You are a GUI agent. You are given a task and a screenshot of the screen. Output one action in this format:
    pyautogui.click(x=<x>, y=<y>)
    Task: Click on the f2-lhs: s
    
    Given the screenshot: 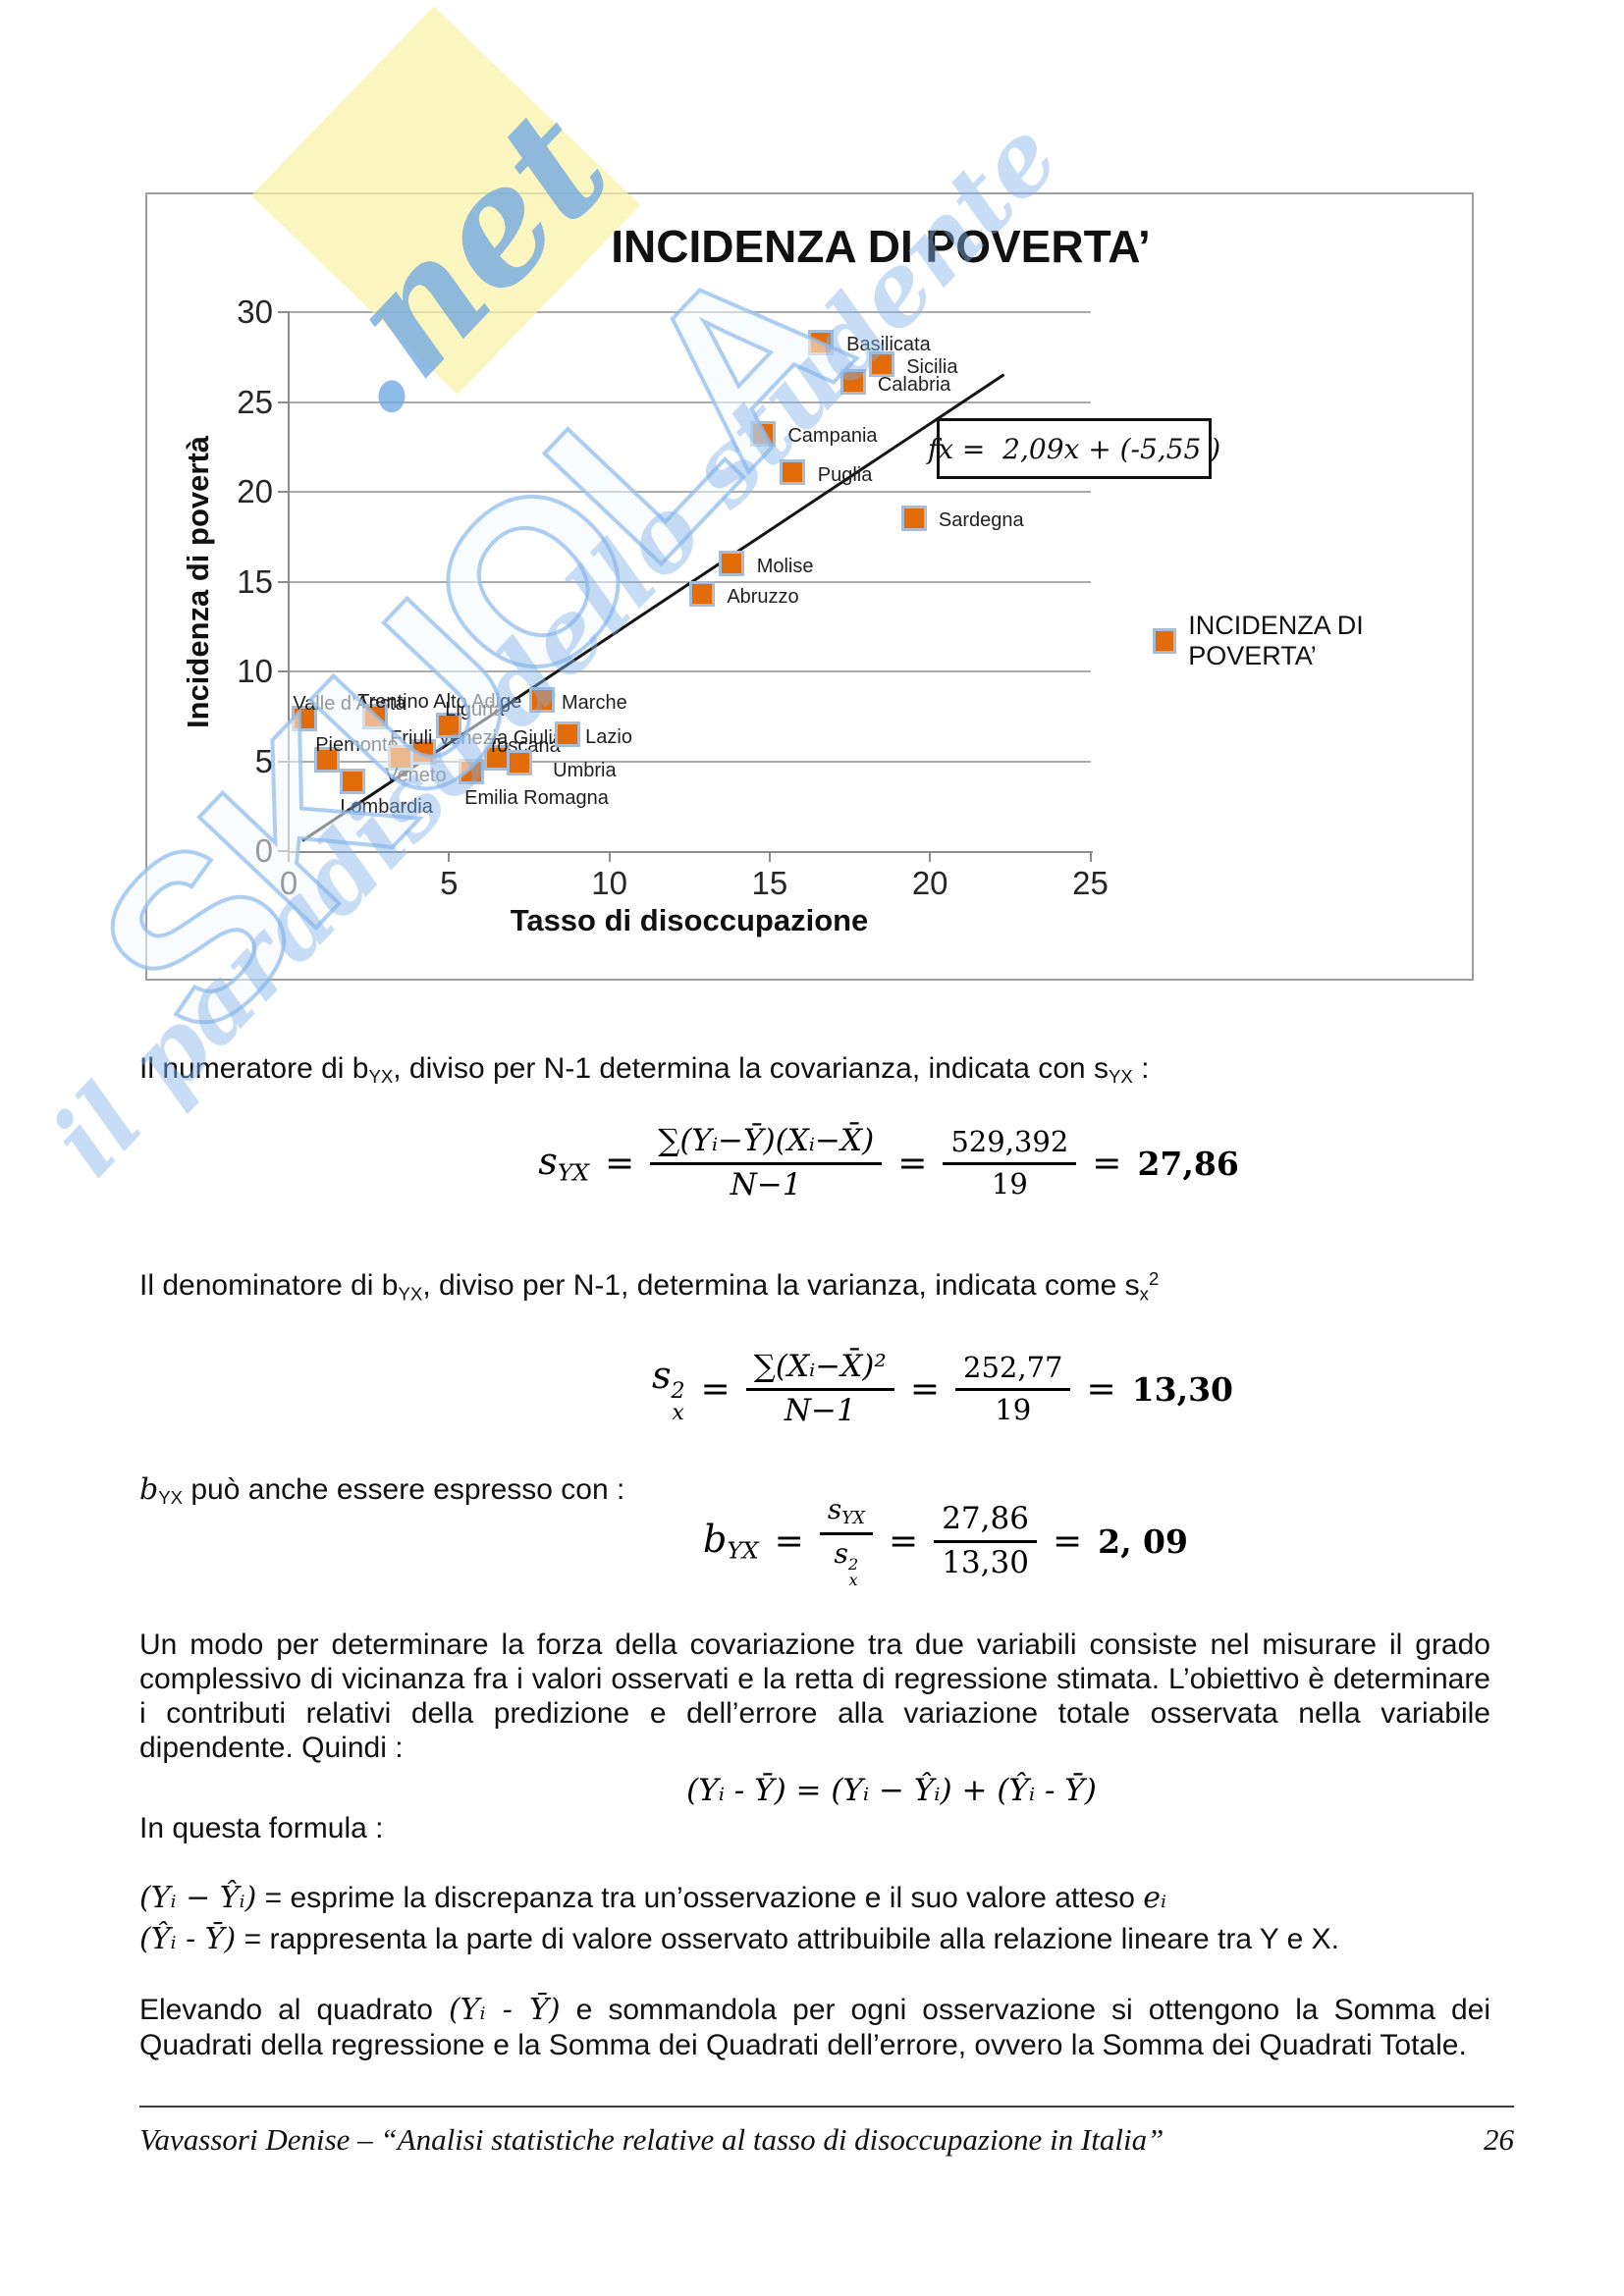 What is the action you would take?
    pyautogui.click(x=662, y=1375)
    